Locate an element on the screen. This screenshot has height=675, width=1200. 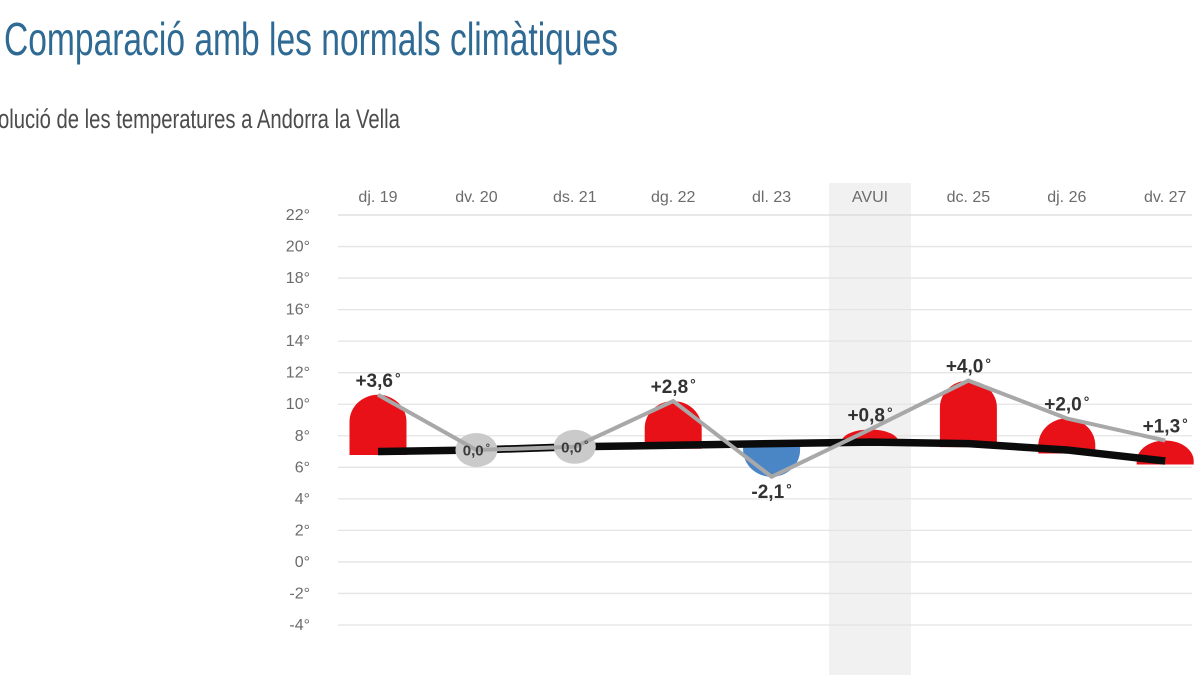
y-axis-label: 8° is located at coordinates (302, 436).